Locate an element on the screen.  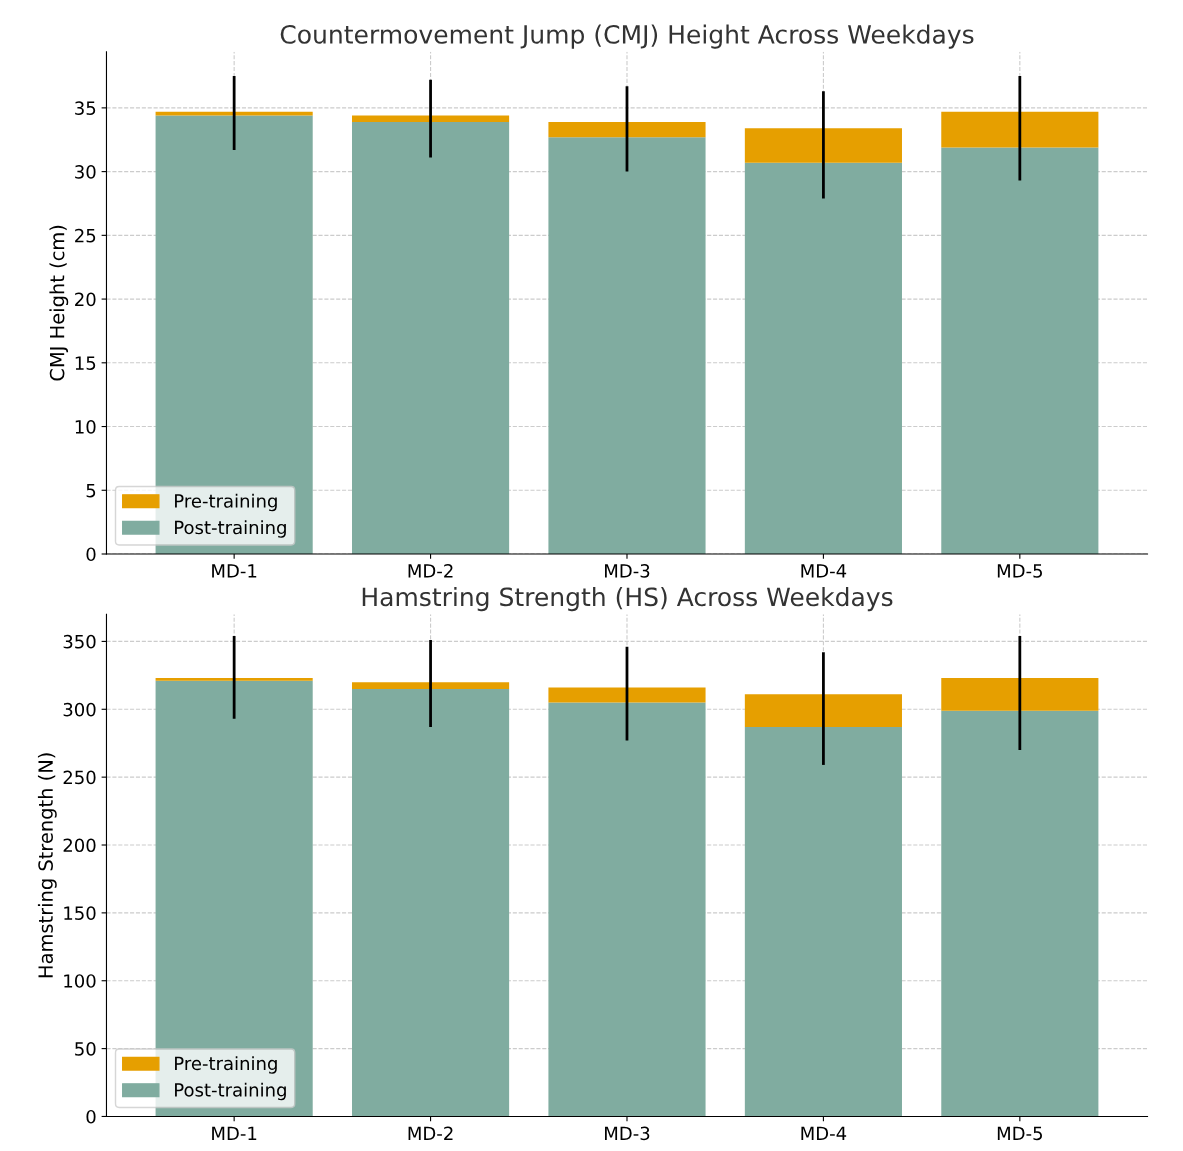
y-tick-label: 200 is located at coordinates (79, 845).